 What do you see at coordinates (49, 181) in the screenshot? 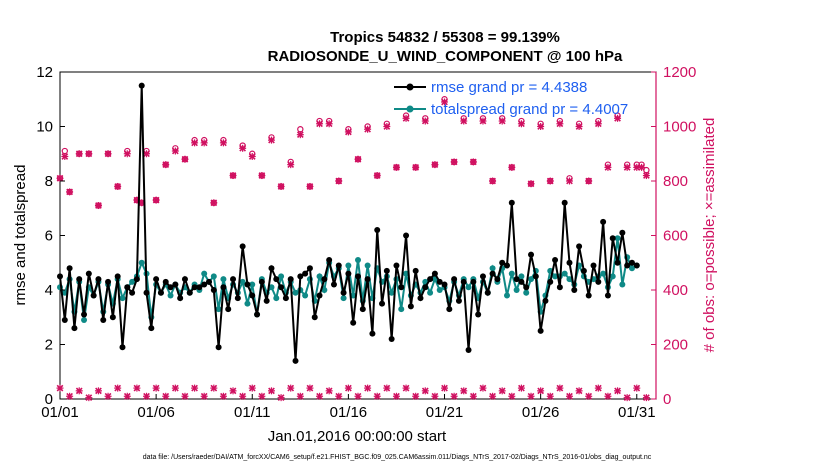
I see `y-left-tick-label: 8` at bounding box center [49, 181].